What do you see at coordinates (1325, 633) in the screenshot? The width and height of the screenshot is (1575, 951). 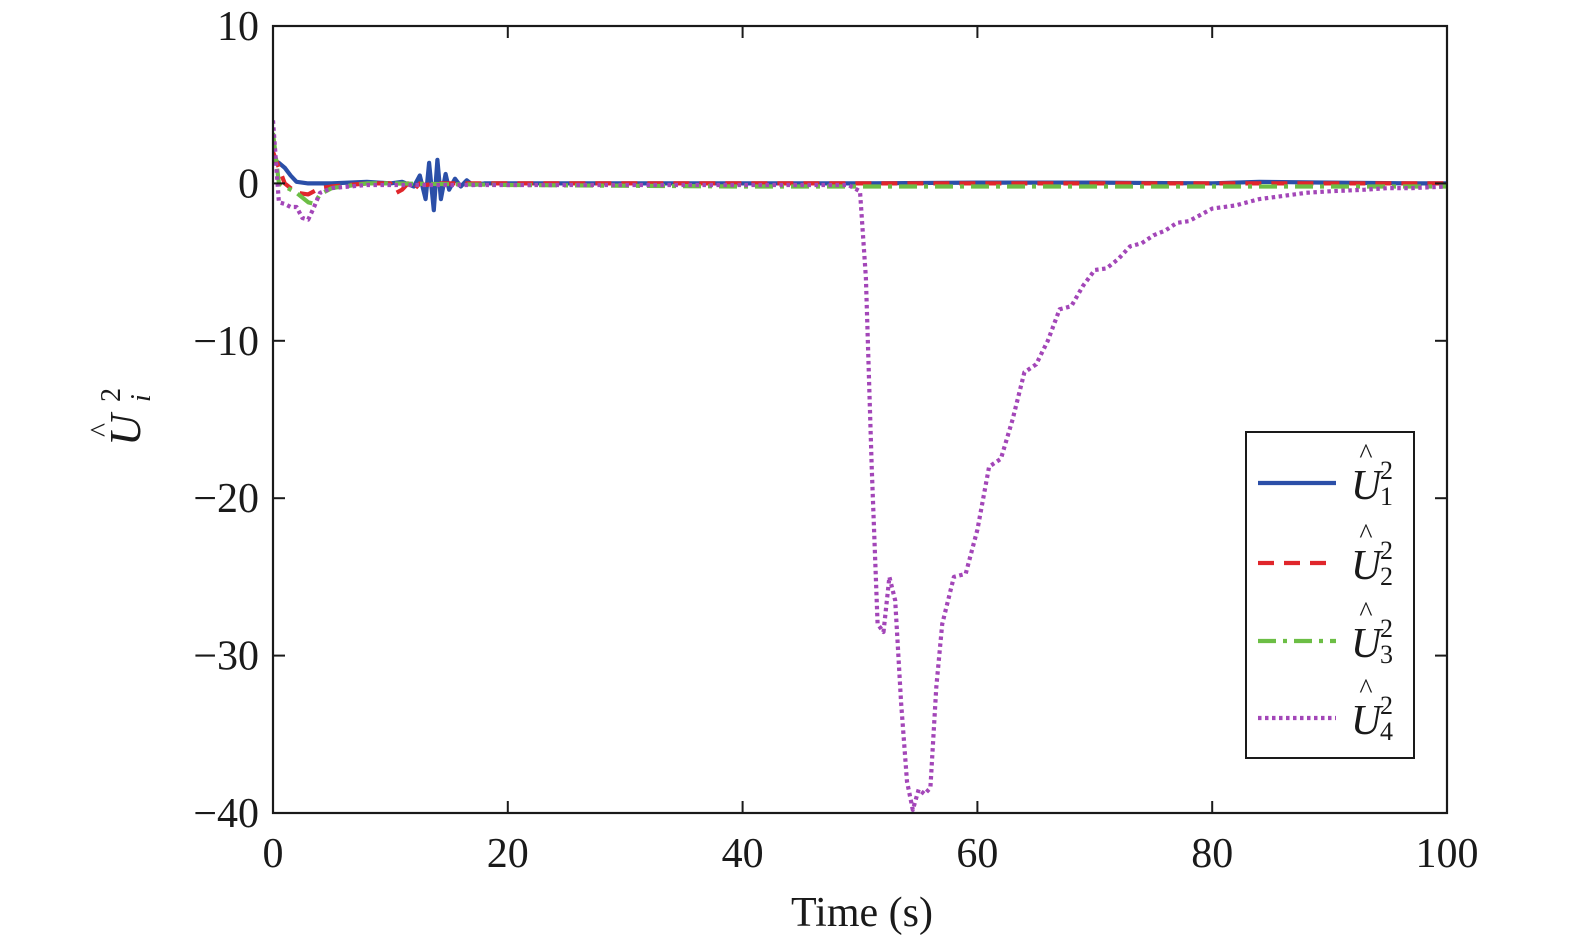 I see `legend-entry-3: ^U23` at bounding box center [1325, 633].